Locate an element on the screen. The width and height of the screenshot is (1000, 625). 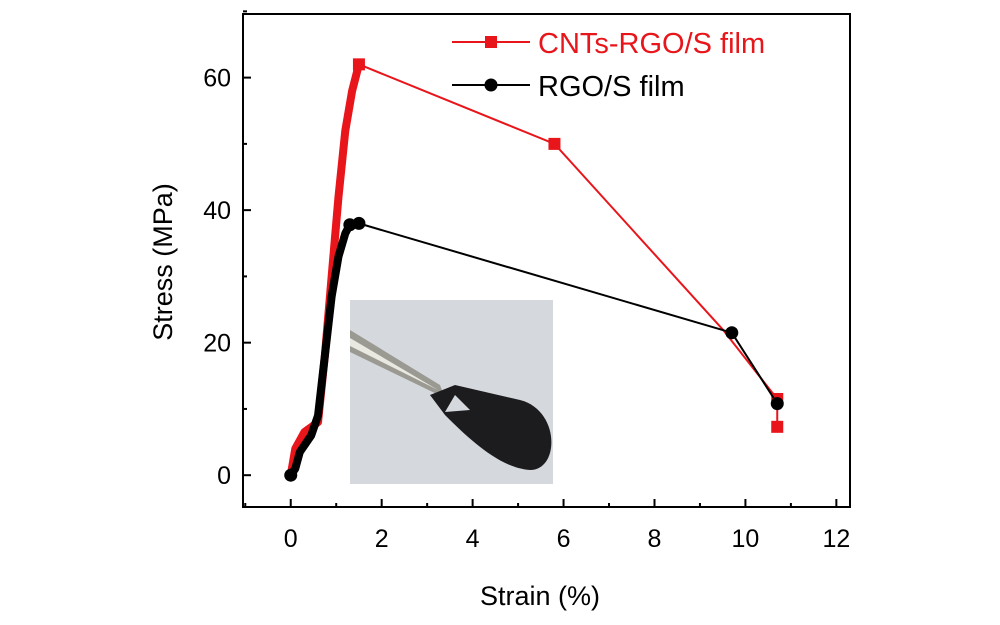
series-line-dense-cnts-rgo-s is located at coordinates (324, 270).